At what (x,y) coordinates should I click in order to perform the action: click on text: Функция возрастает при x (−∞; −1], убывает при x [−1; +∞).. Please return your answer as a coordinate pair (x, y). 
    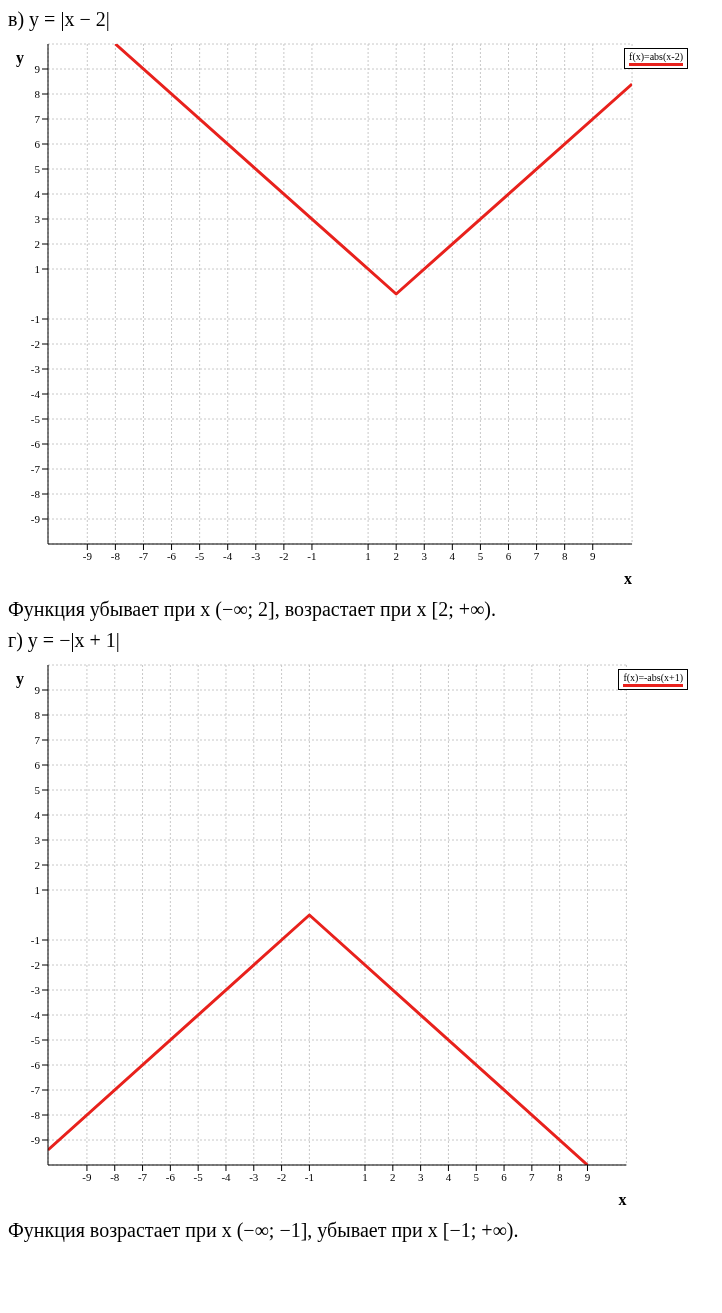
    Looking at the image, I should click on (264, 1230).